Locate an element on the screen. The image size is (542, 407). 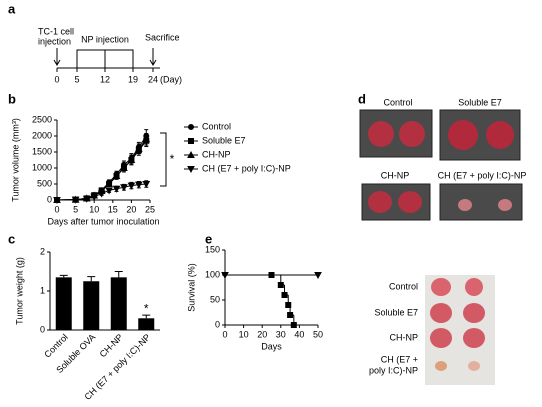
event-label: TC-1 cell is located at coordinates (56, 31).